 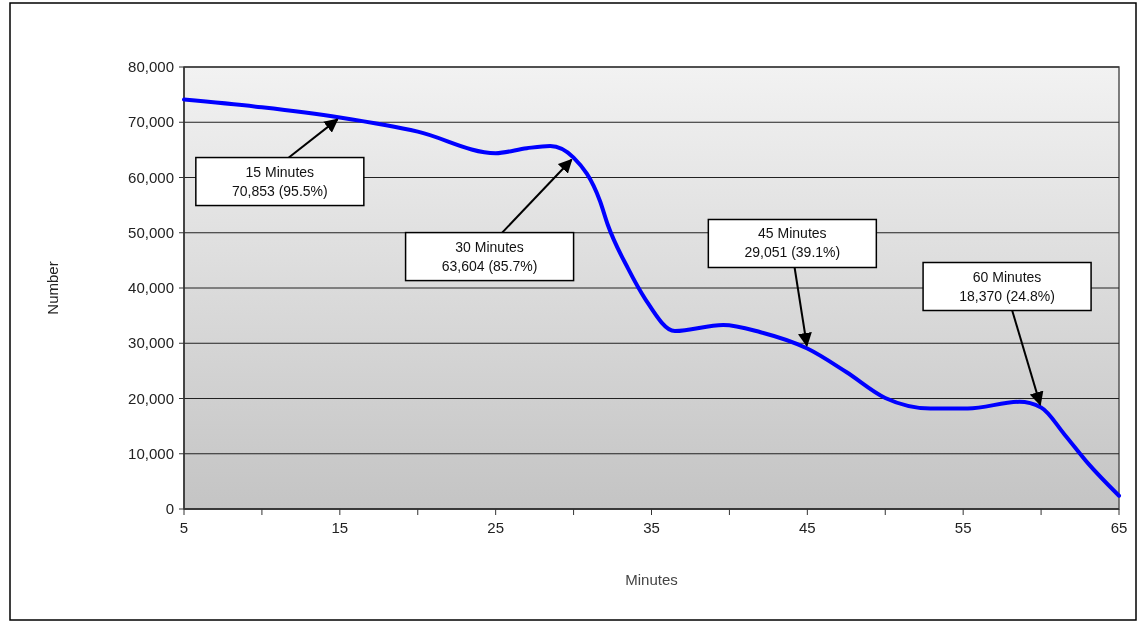 What do you see at coordinates (151, 122) in the screenshot?
I see `y-tick-label: 70,000` at bounding box center [151, 122].